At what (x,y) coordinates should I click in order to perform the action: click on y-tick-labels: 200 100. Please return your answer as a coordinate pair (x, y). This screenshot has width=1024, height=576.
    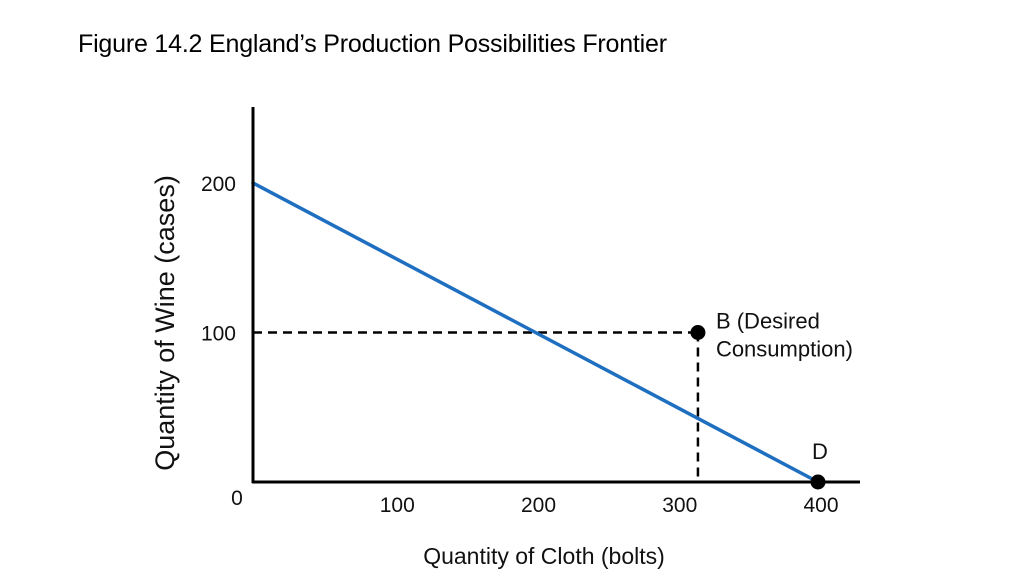
    Looking at the image, I should click on (218, 259).